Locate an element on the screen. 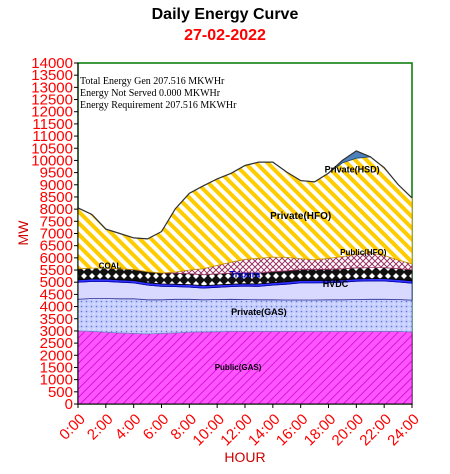 This screenshot has height=474, width=450. y-tick-label: 12000 is located at coordinates (52, 112).